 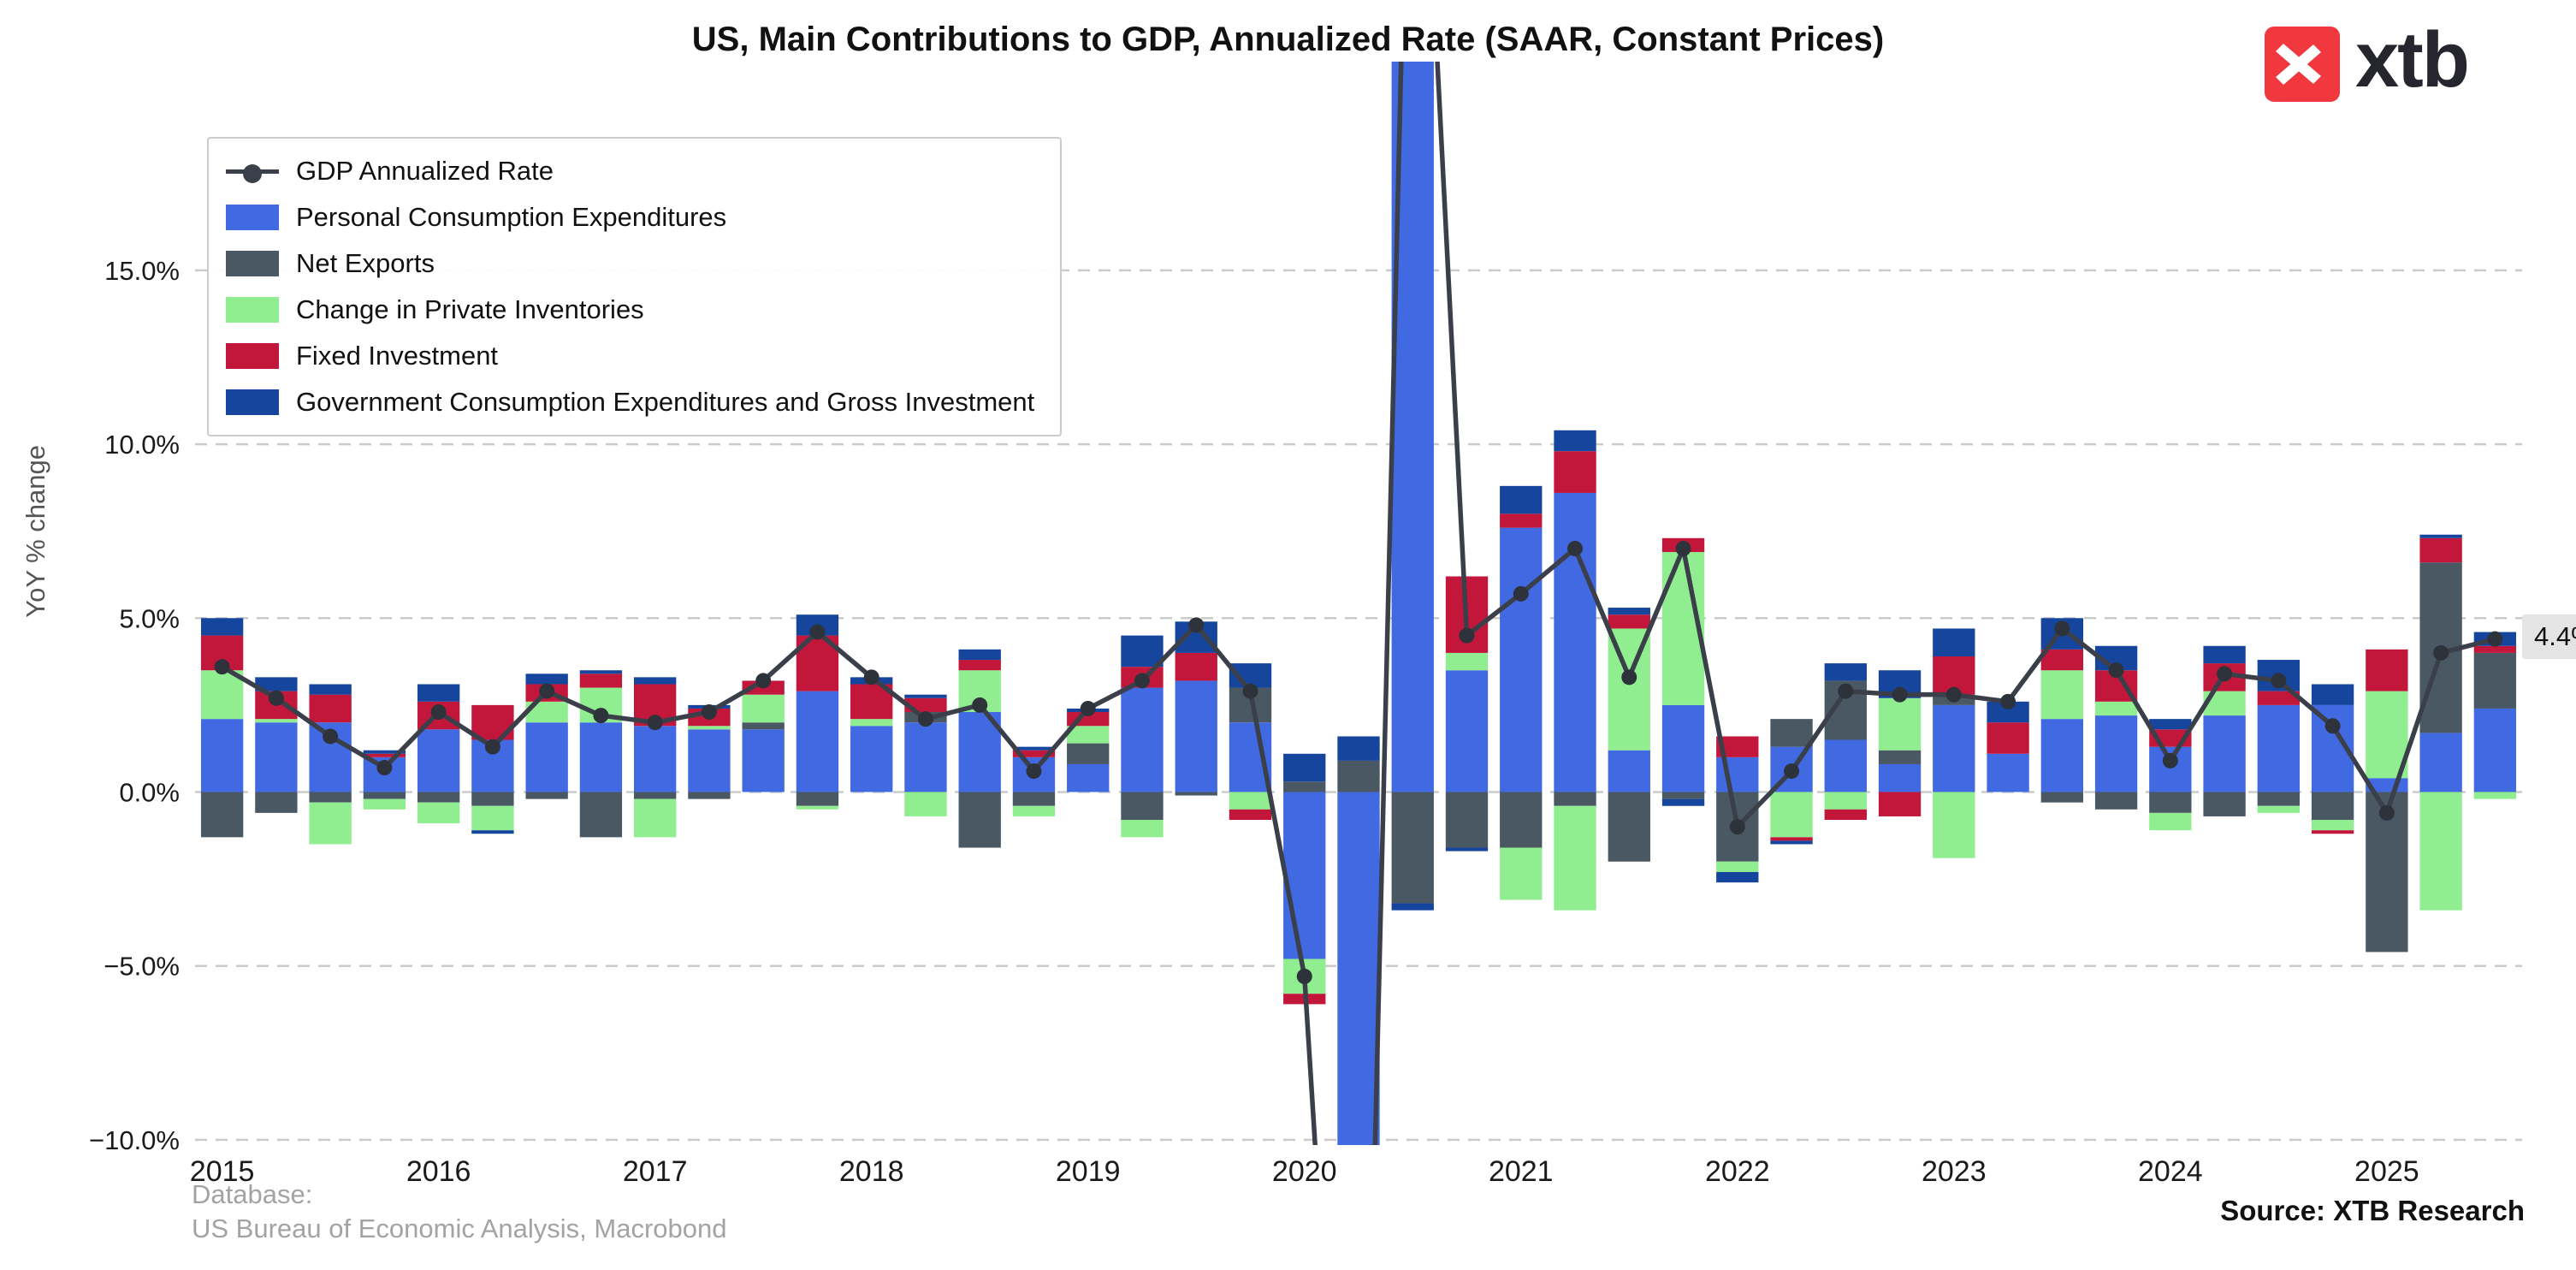 I want to click on last-value-annotation: 4.4%, so click(x=2549, y=636).